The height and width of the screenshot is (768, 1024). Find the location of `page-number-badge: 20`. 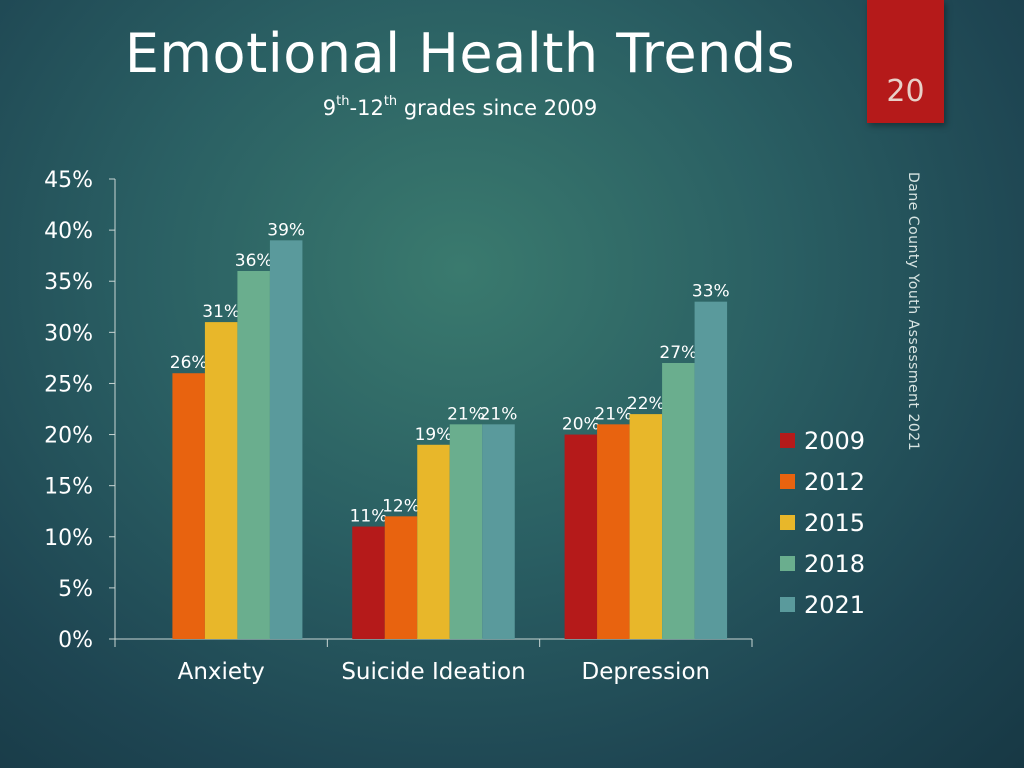

page-number-badge: 20 is located at coordinates (905, 61).